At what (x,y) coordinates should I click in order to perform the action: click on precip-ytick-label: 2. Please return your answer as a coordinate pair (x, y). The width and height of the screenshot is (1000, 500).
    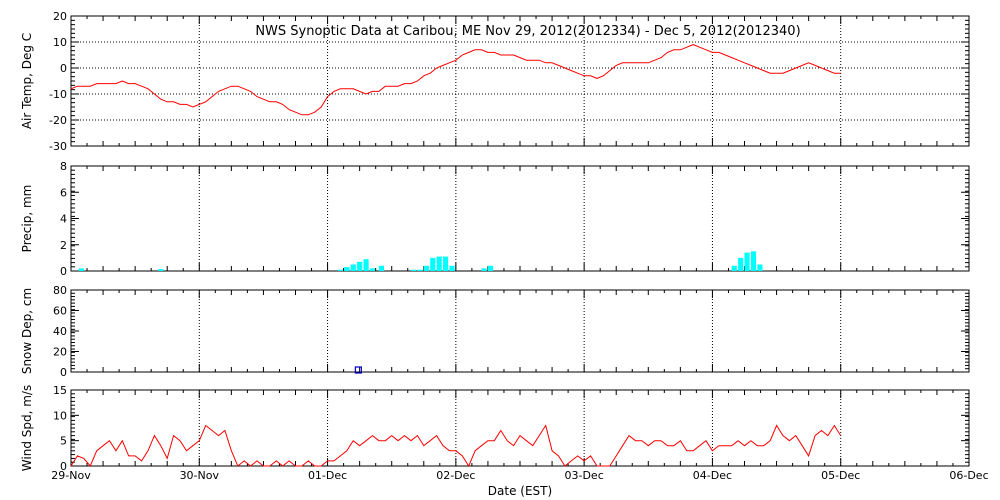
    Looking at the image, I should click on (63, 245).